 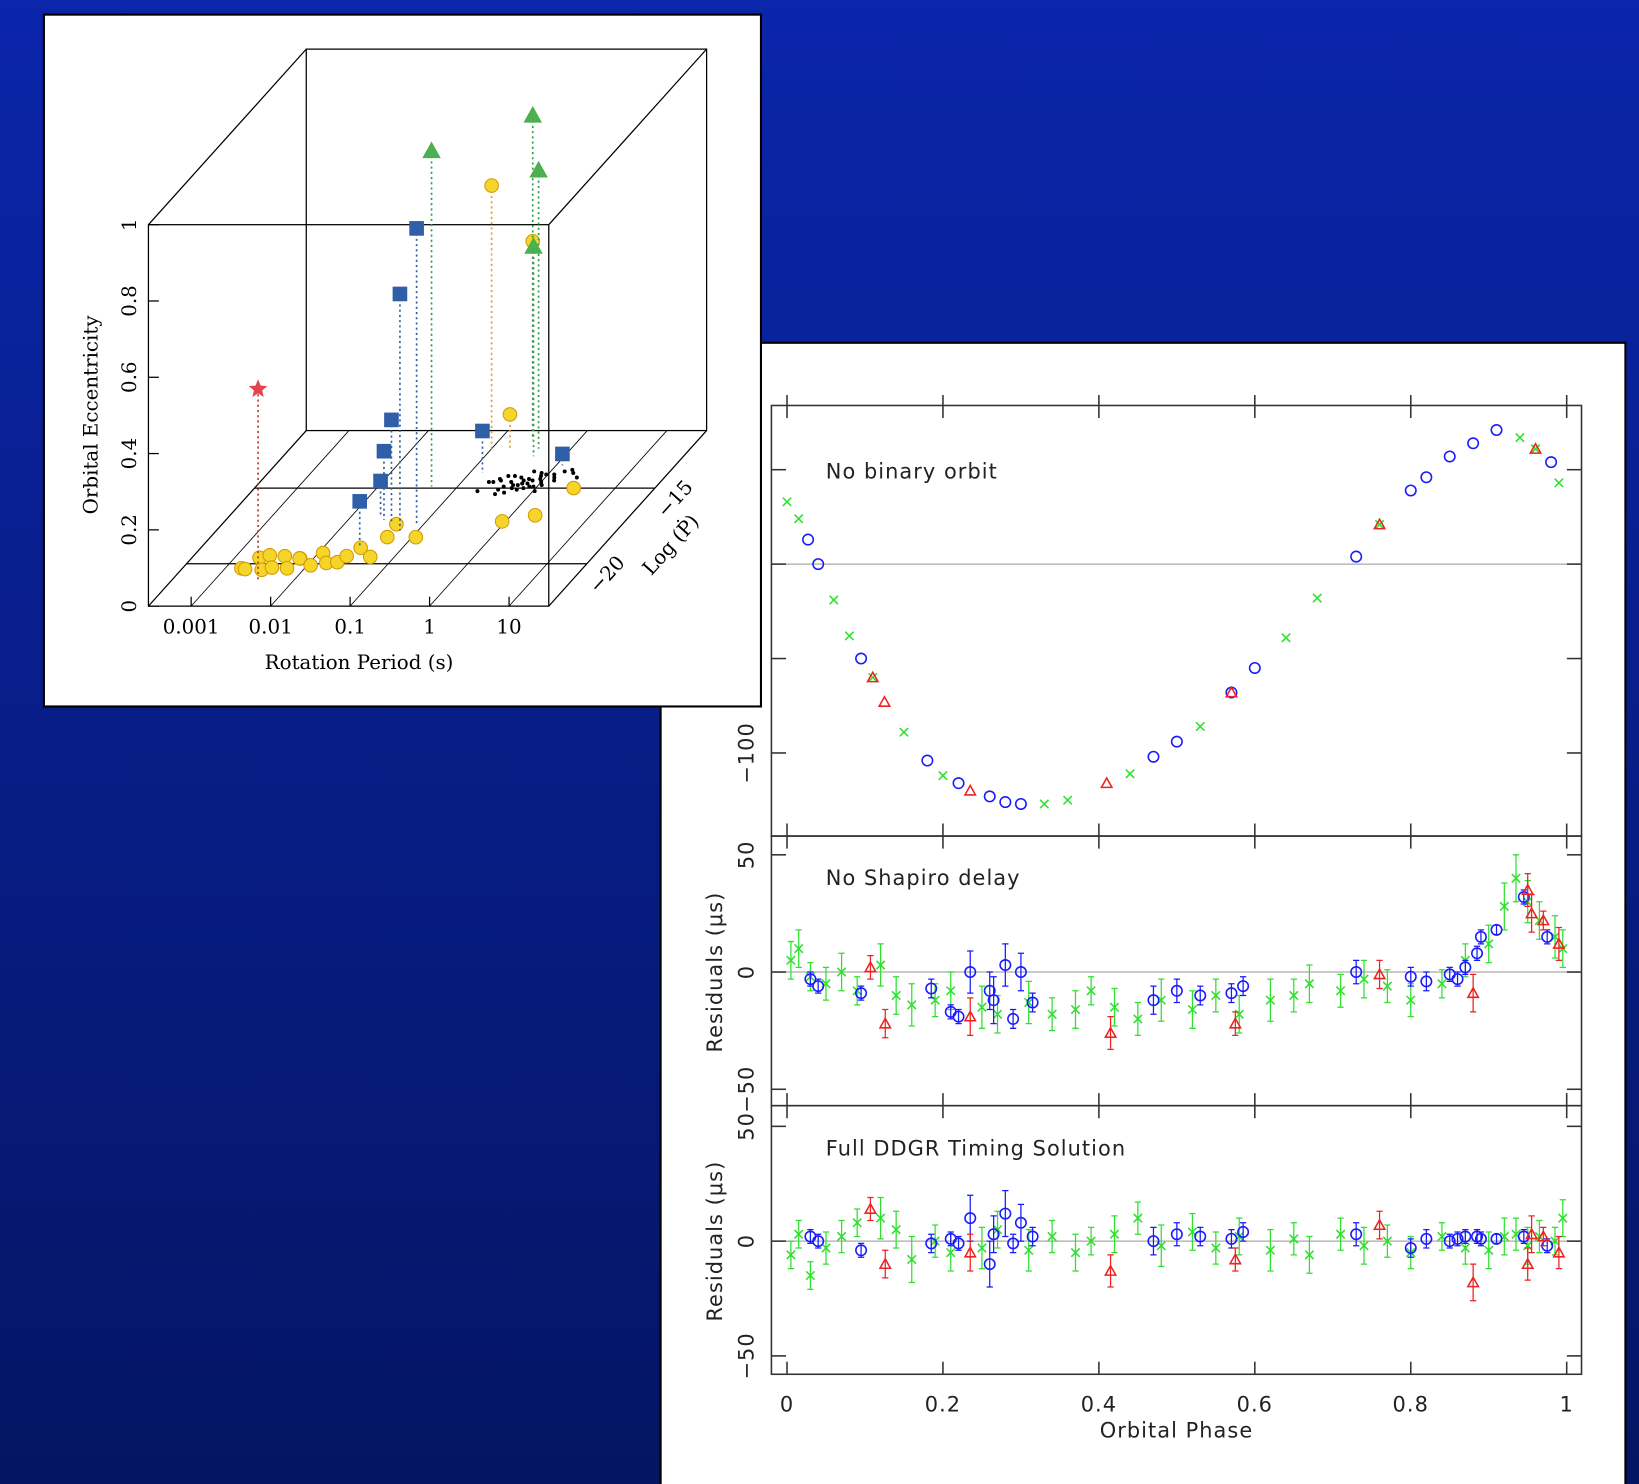 What do you see at coordinates (129, 377) in the screenshot?
I see `y-tick-label: 0.6` at bounding box center [129, 377].